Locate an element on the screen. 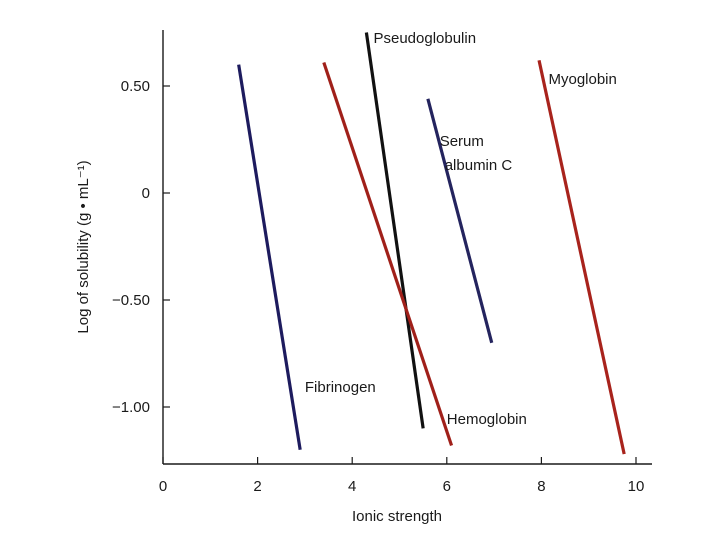 The image size is (720, 540). x-tick-label: 8 is located at coordinates (541, 486).